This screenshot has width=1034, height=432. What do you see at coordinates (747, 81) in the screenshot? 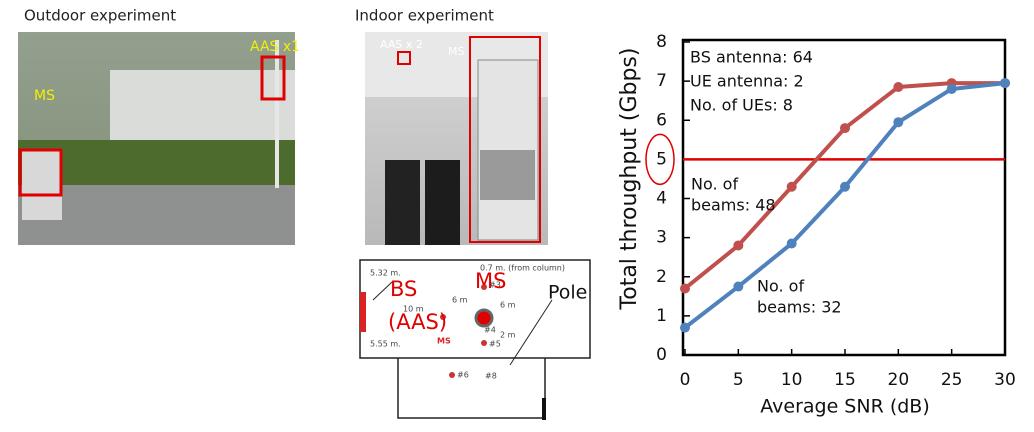
I see `annotation: UE antenna: 2` at bounding box center [747, 81].